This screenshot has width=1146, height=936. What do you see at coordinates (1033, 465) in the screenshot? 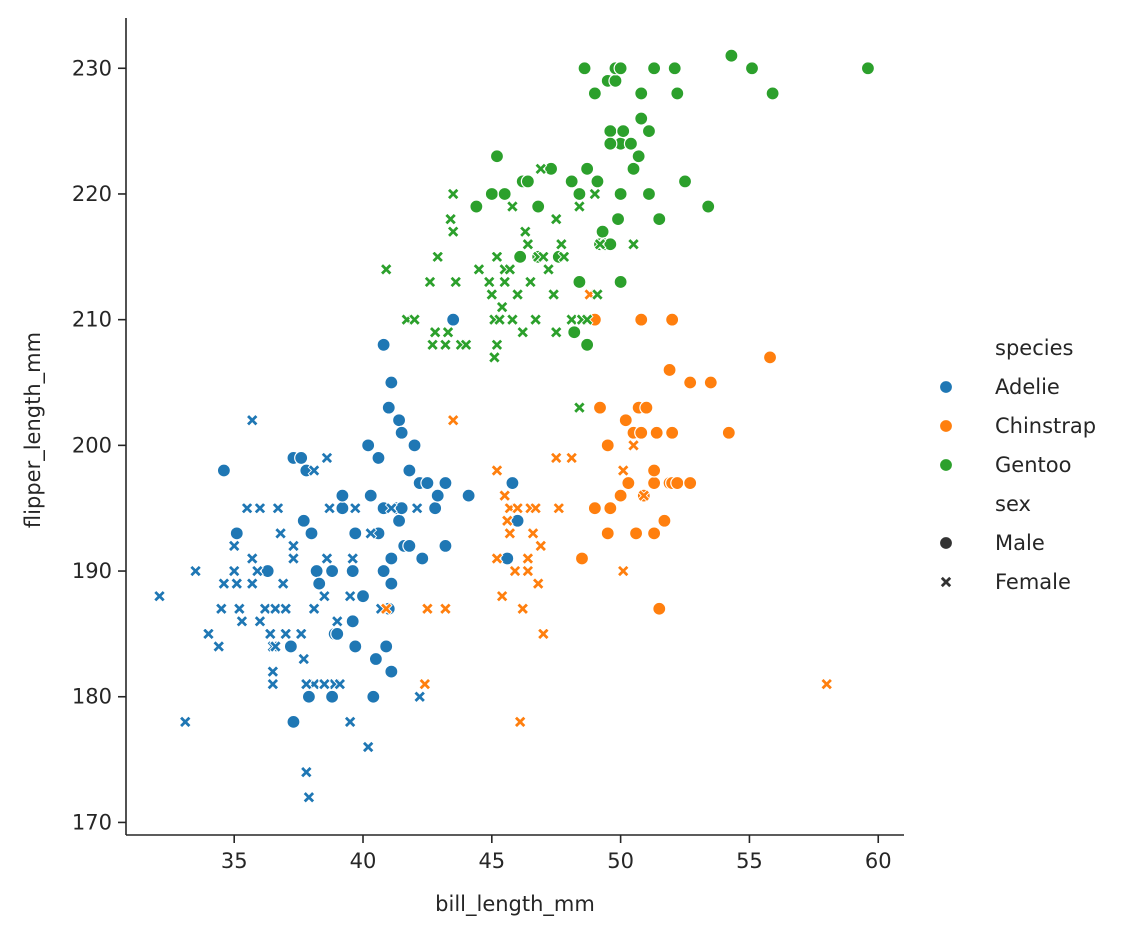
I see `legend-label: Gentoo` at bounding box center [1033, 465].